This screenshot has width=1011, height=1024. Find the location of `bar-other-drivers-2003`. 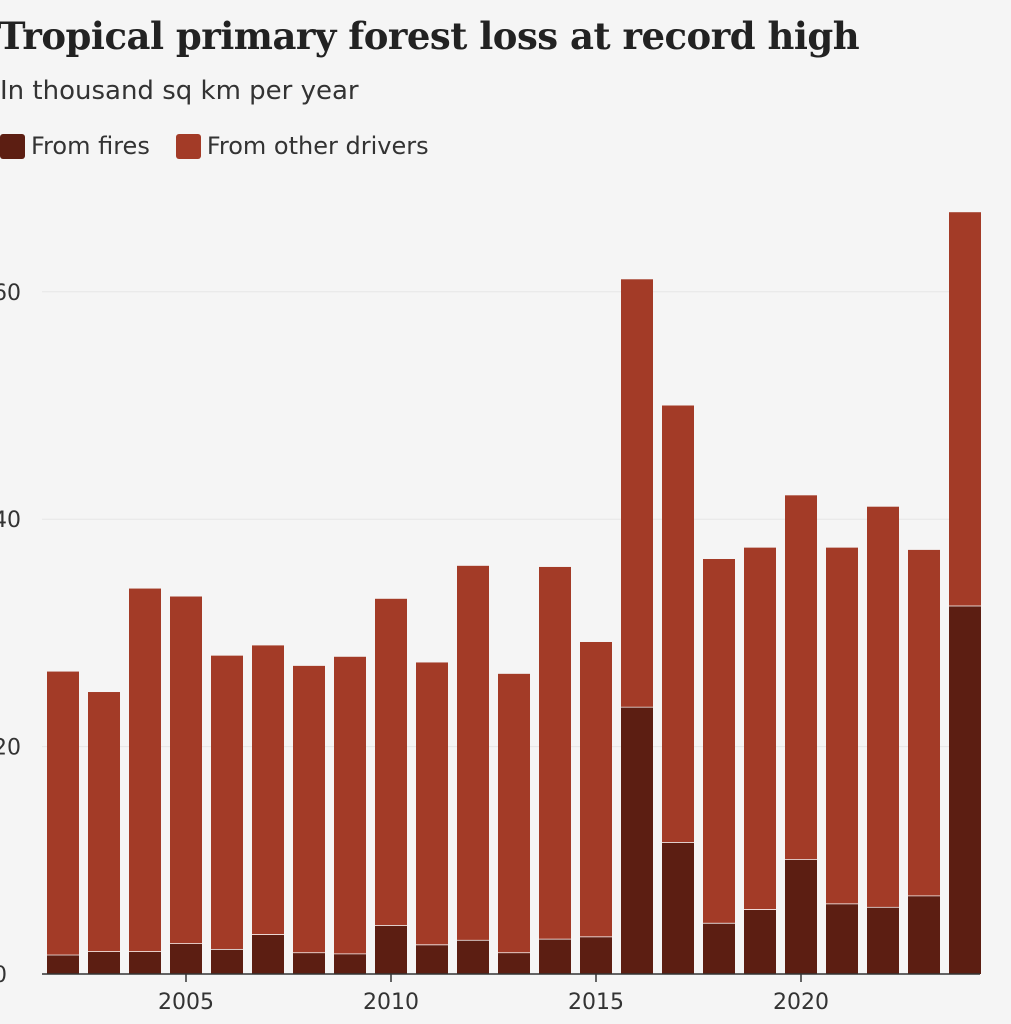

bar-other-drivers-2003 is located at coordinates (104, 822).